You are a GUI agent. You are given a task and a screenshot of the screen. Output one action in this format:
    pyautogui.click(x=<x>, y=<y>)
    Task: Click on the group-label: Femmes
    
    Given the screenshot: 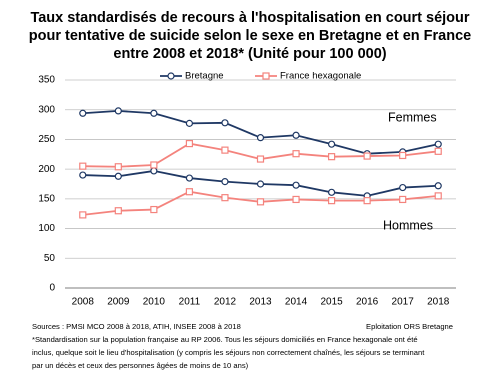 What is the action you would take?
    pyautogui.click(x=412, y=117)
    